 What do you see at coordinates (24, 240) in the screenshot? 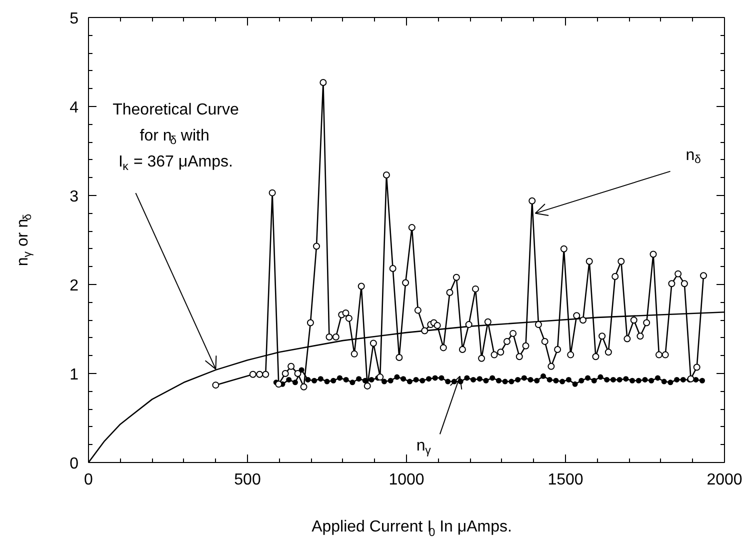
I see `y-axis-title: nγ or nδ` at bounding box center [24, 240].